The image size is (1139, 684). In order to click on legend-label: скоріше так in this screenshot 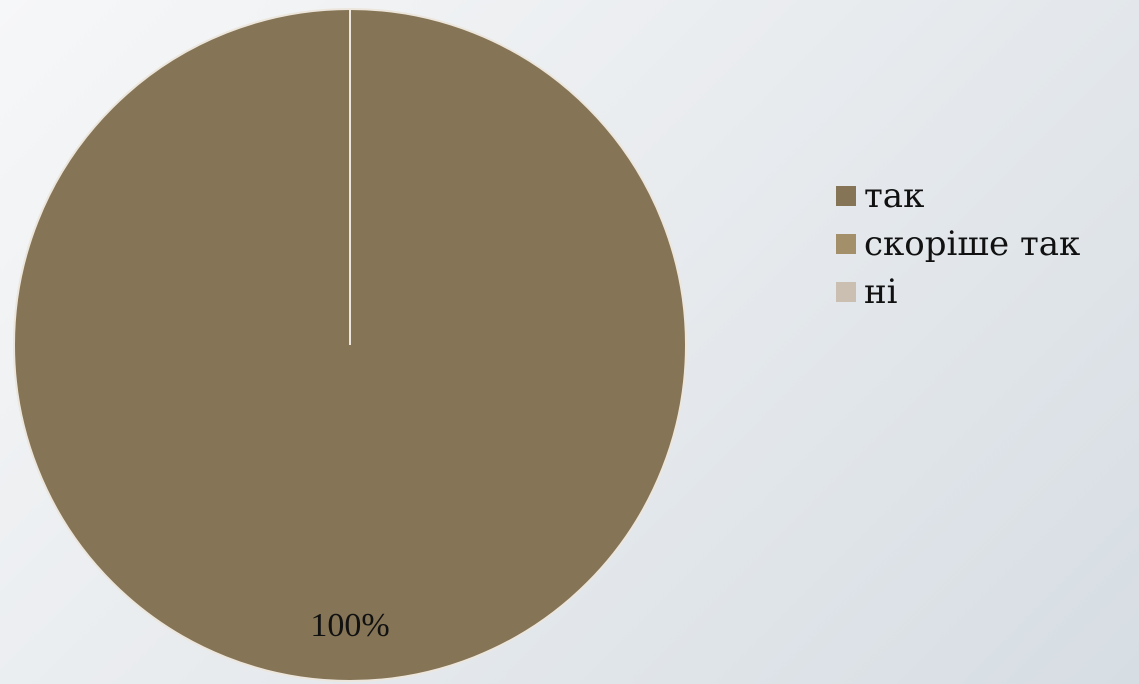, I will do `click(972, 244)`.